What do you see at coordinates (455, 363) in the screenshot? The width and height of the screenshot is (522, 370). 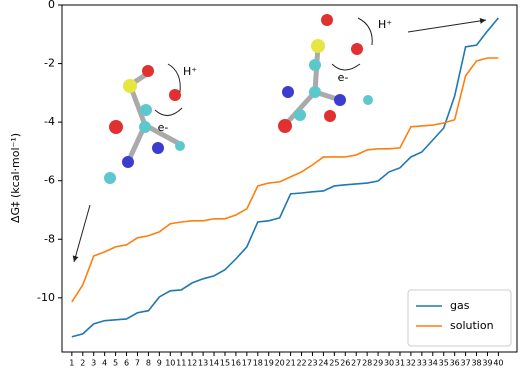 I see `x-tick-label: 36` at bounding box center [455, 363].